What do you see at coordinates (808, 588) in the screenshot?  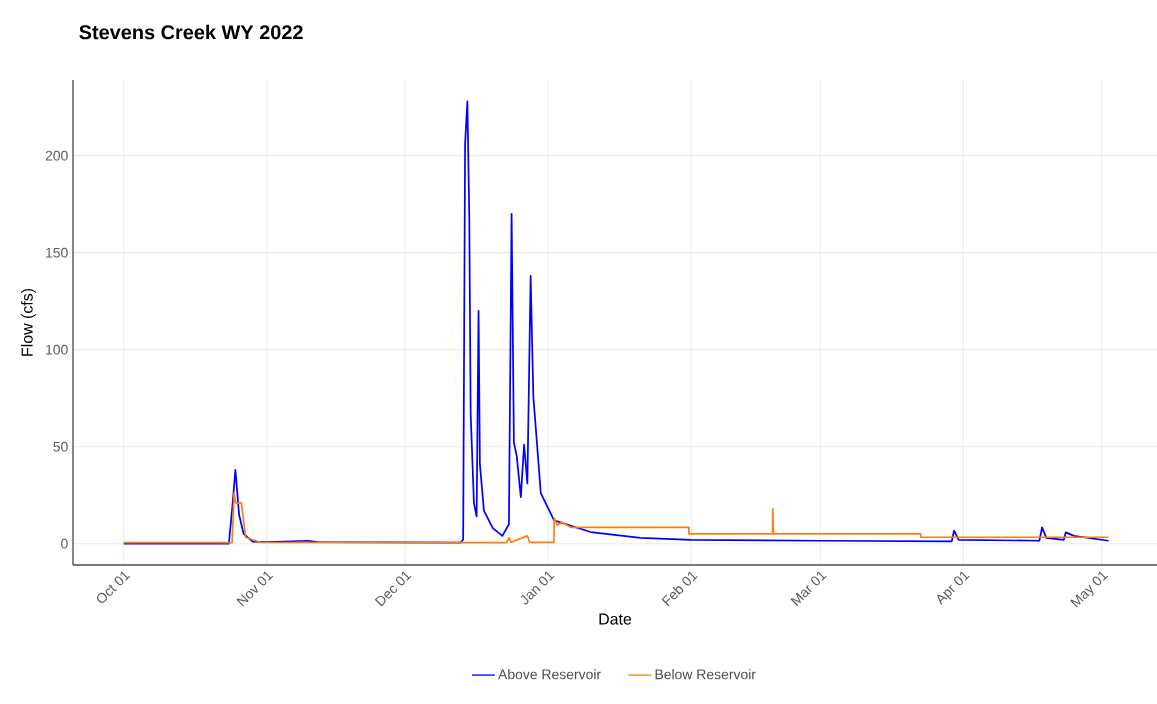 I see `x-tick-label: Mar 01` at bounding box center [808, 588].